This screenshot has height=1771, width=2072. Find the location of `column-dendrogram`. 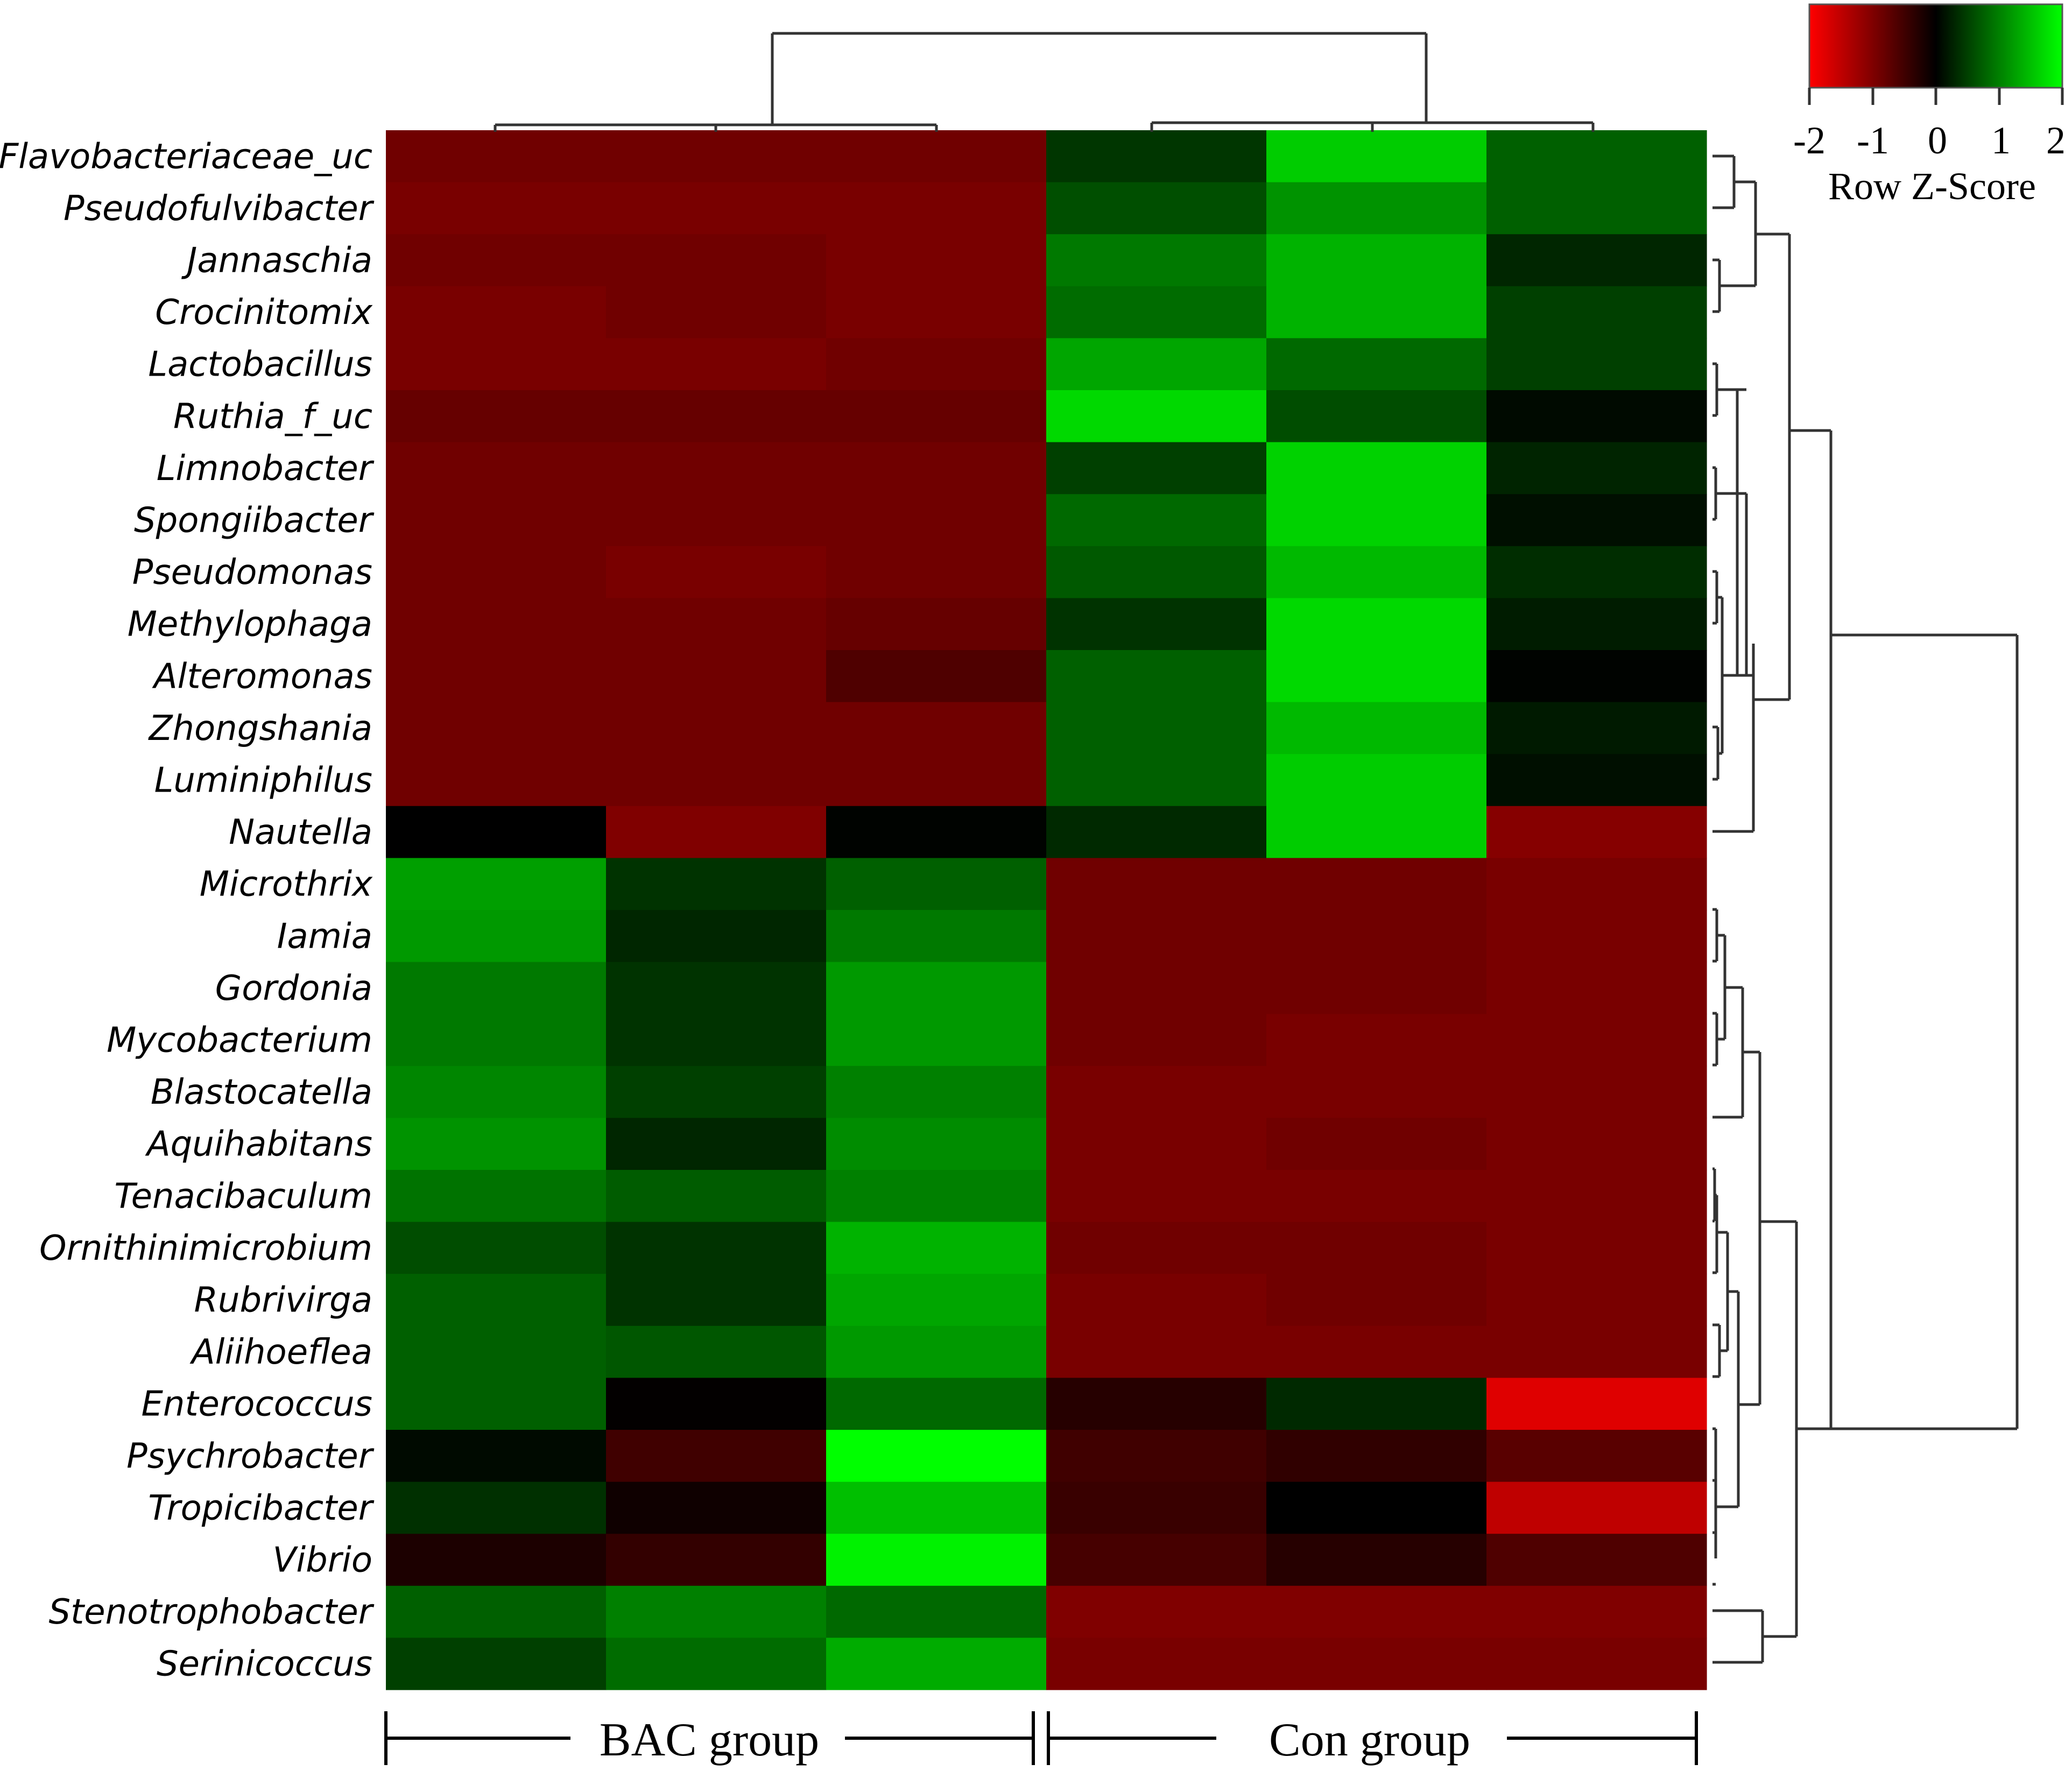

column-dendrogram is located at coordinates (1044, 82).